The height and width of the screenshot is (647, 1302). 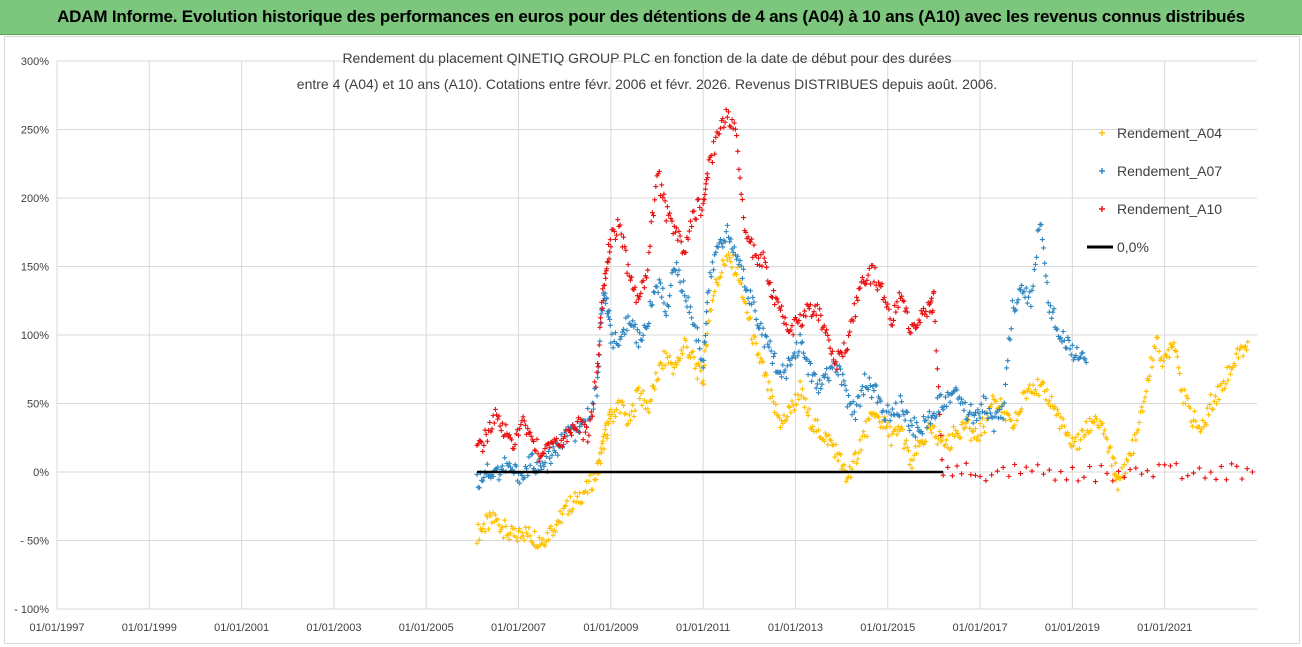 What do you see at coordinates (149, 628) in the screenshot?
I see `x-tick-label: 01/01/1999` at bounding box center [149, 628].